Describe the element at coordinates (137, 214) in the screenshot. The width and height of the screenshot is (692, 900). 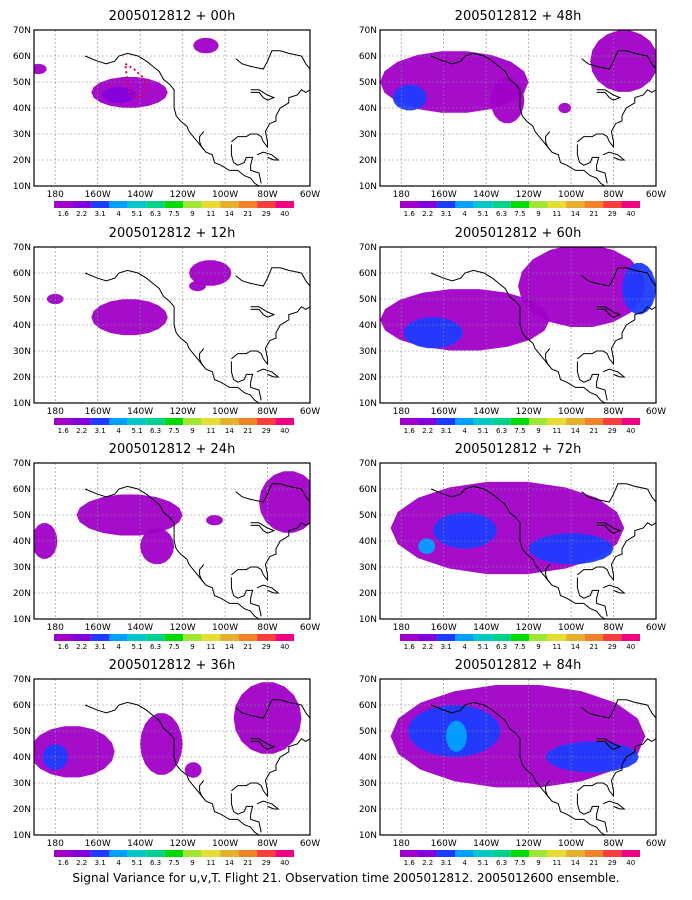
I see `colorbar-label: 5.1` at that location.